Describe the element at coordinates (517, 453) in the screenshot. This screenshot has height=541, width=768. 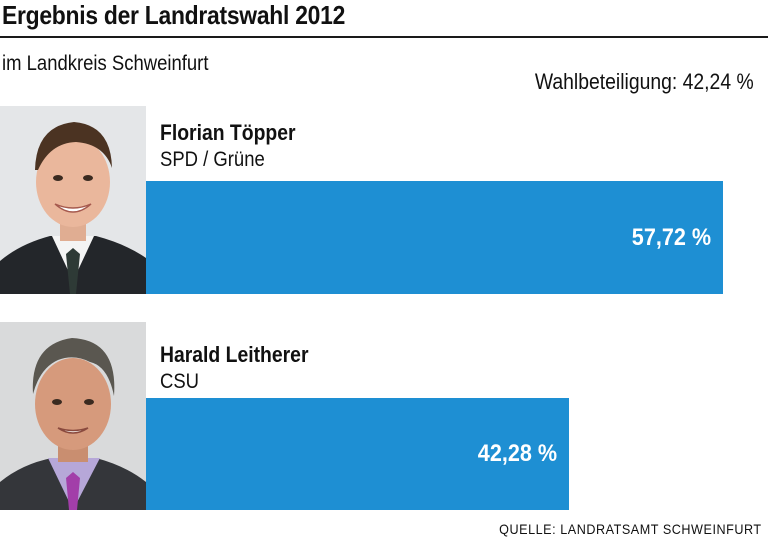
I see `bar-value-label: 42,28 %` at that location.